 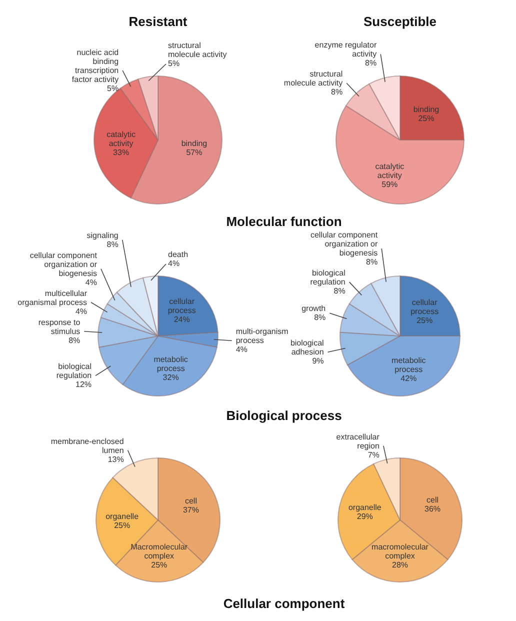 I want to click on slice-label: response to stimulus, so click(x=59, y=327).